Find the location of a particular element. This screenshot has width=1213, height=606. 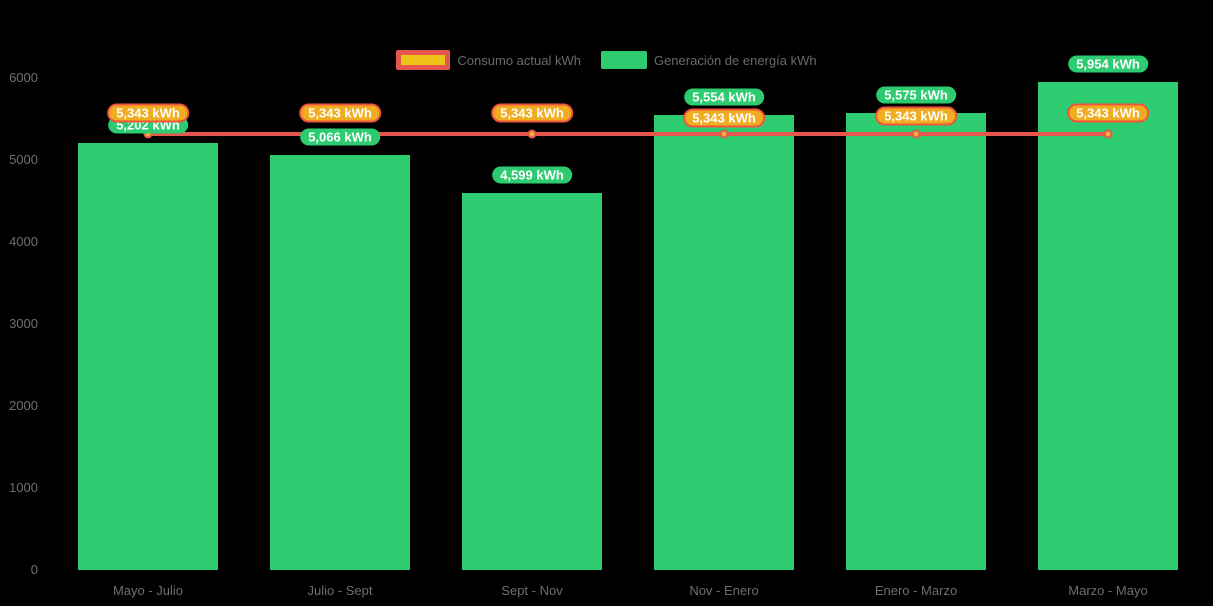

legend-item-generation: Generación de energía kWh is located at coordinates (708, 60).